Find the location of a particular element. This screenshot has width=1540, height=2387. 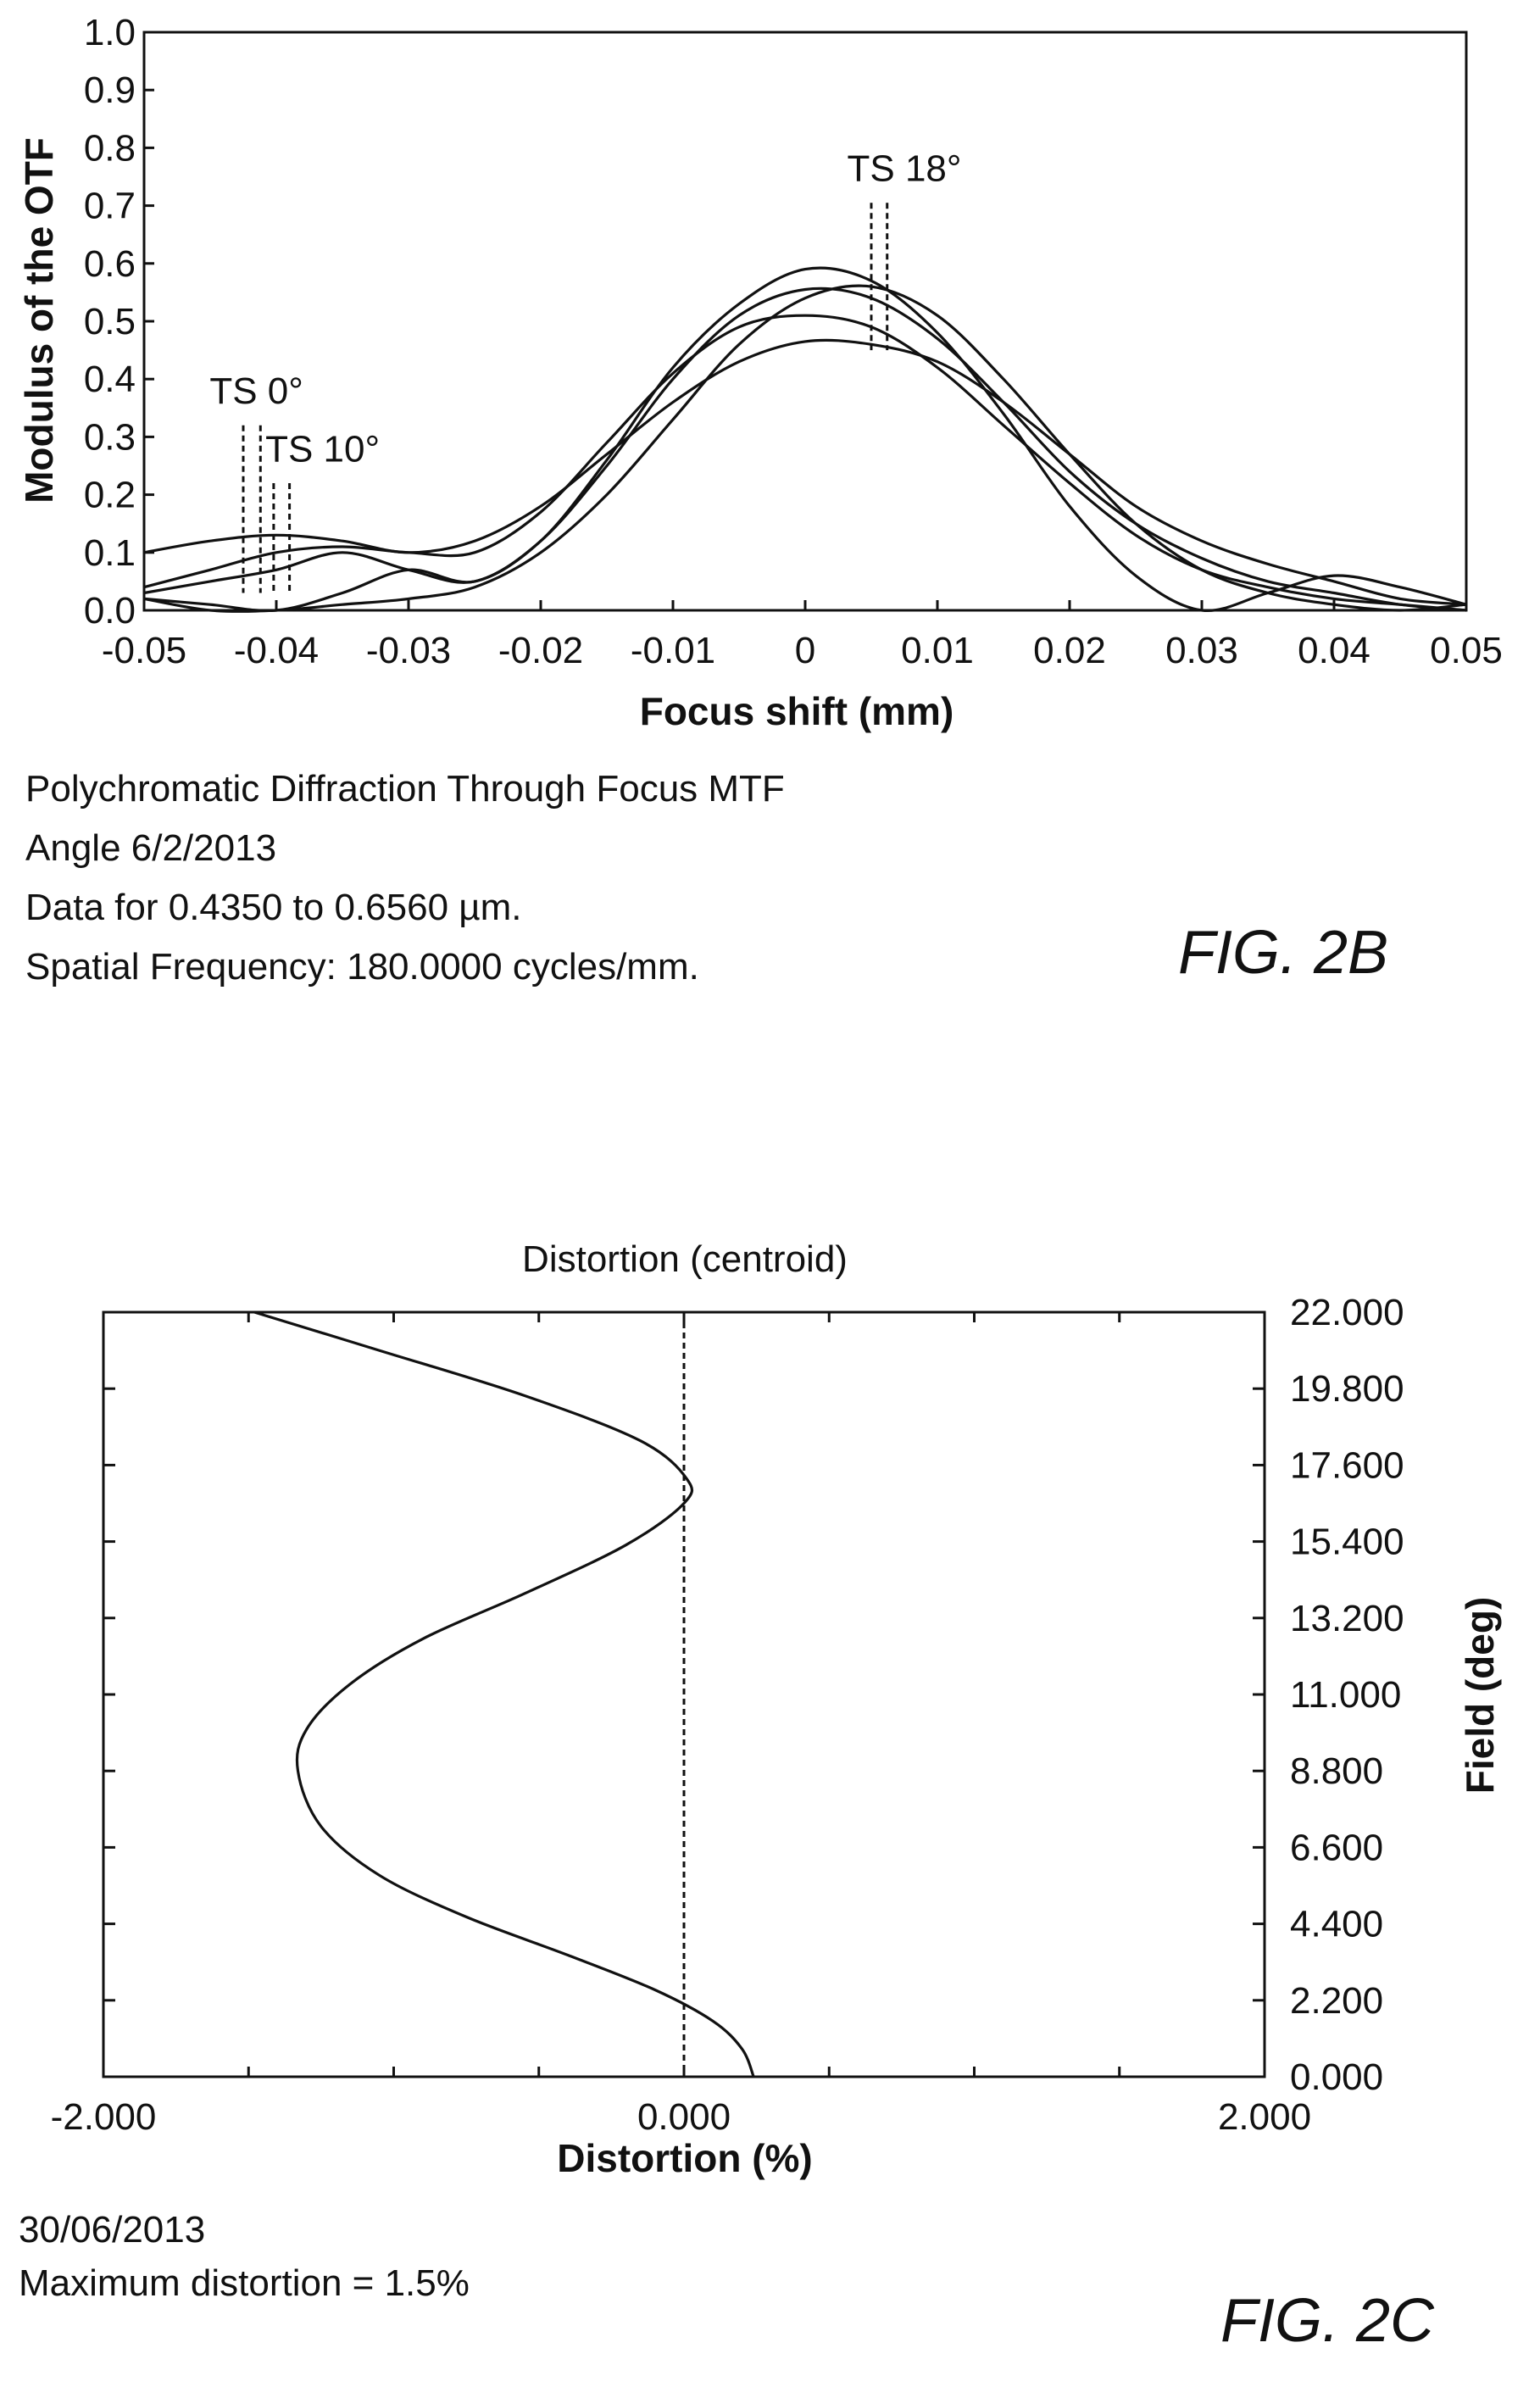

mtf-note-line: Data for 0.4350 to 0.6560 µm. is located at coordinates (273, 907).